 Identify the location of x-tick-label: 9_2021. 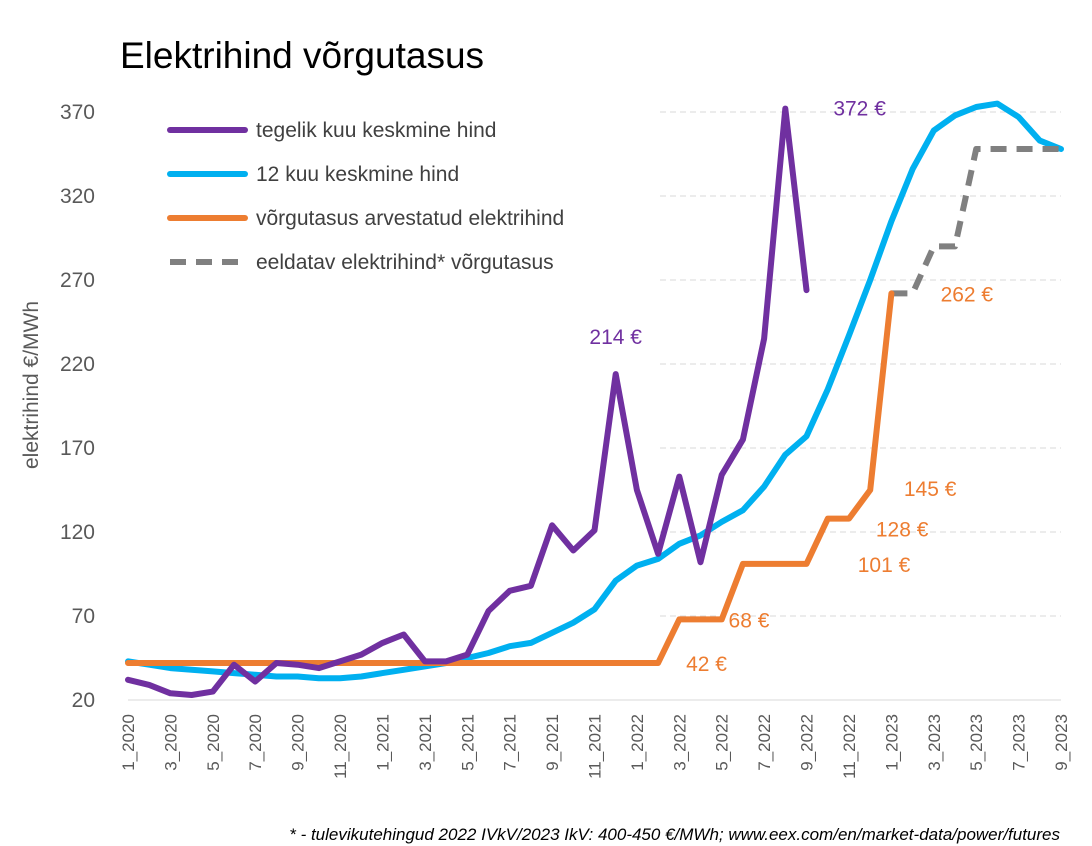
(552, 742).